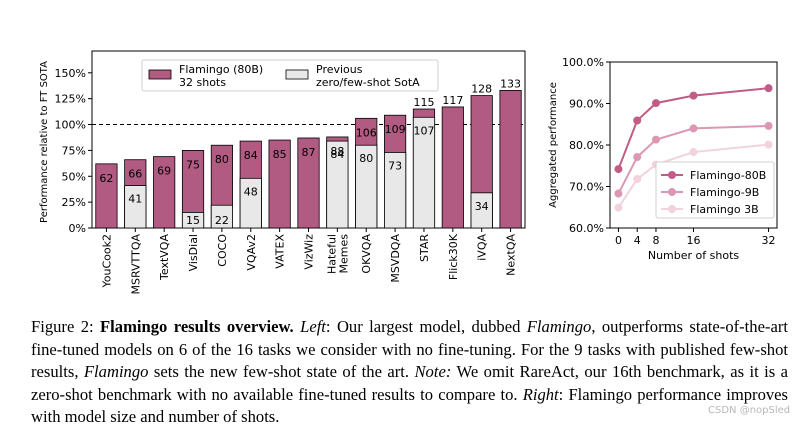  Describe the element at coordinates (423, 102) in the screenshot. I see `flamingo-value-label: 115` at that location.